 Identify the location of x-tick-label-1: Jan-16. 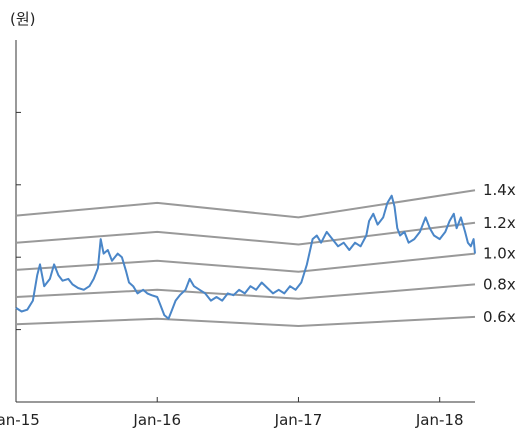
(156, 420).